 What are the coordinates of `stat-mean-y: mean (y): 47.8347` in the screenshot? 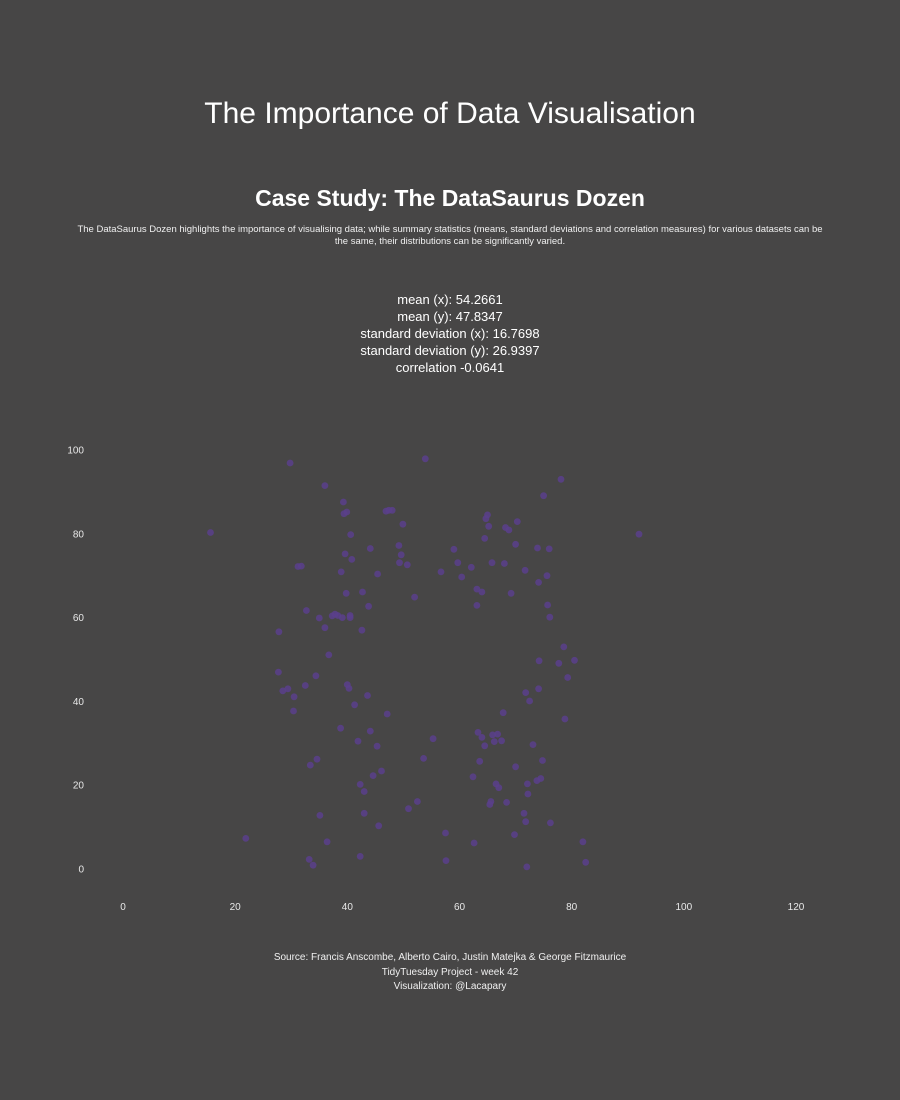 It's located at (450, 316).